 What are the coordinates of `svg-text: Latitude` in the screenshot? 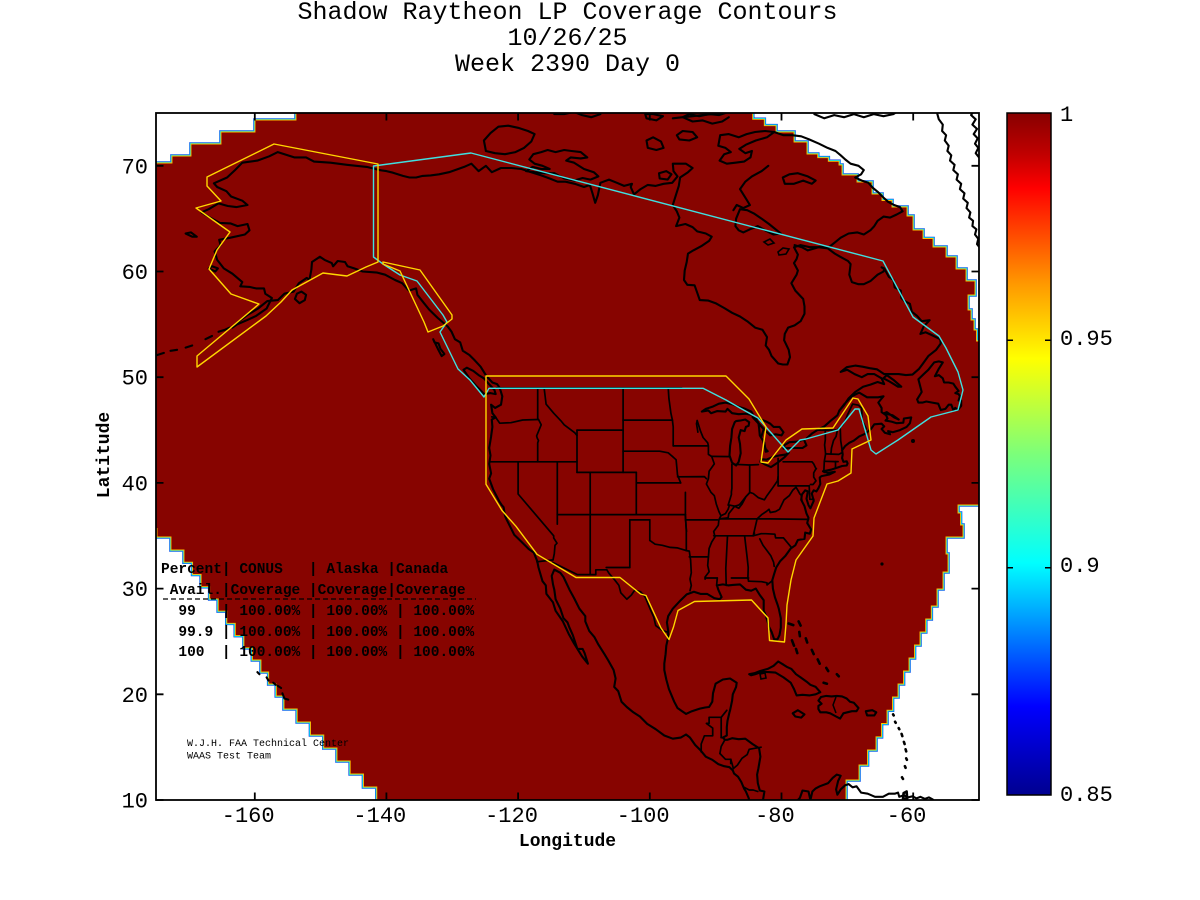 It's located at (105, 455).